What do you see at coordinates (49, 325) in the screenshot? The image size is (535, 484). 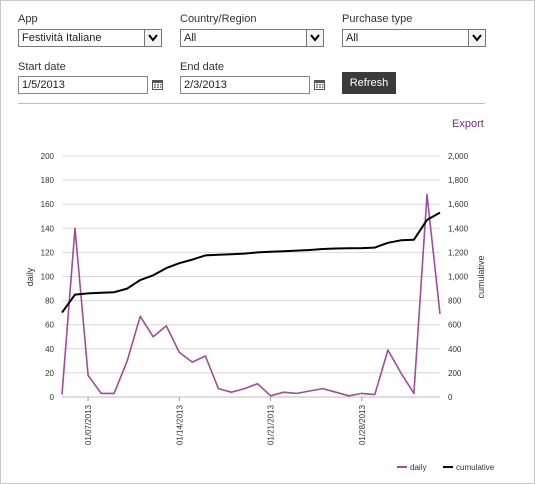 I see `y-tick-label: 60` at bounding box center [49, 325].